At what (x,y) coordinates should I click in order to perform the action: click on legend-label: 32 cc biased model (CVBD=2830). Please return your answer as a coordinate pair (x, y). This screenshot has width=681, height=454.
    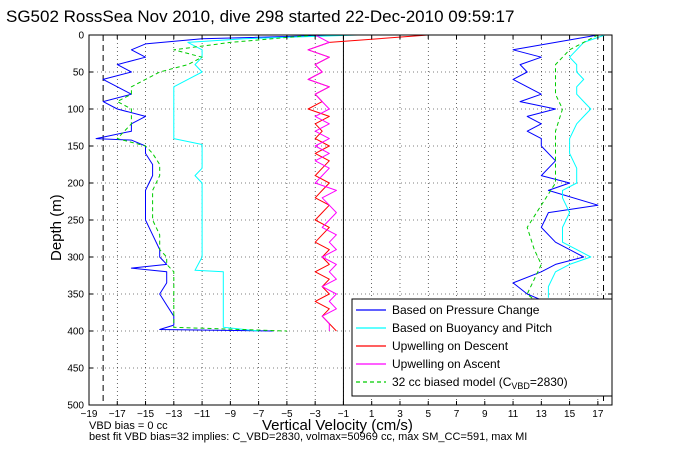
    Looking at the image, I should click on (480, 383).